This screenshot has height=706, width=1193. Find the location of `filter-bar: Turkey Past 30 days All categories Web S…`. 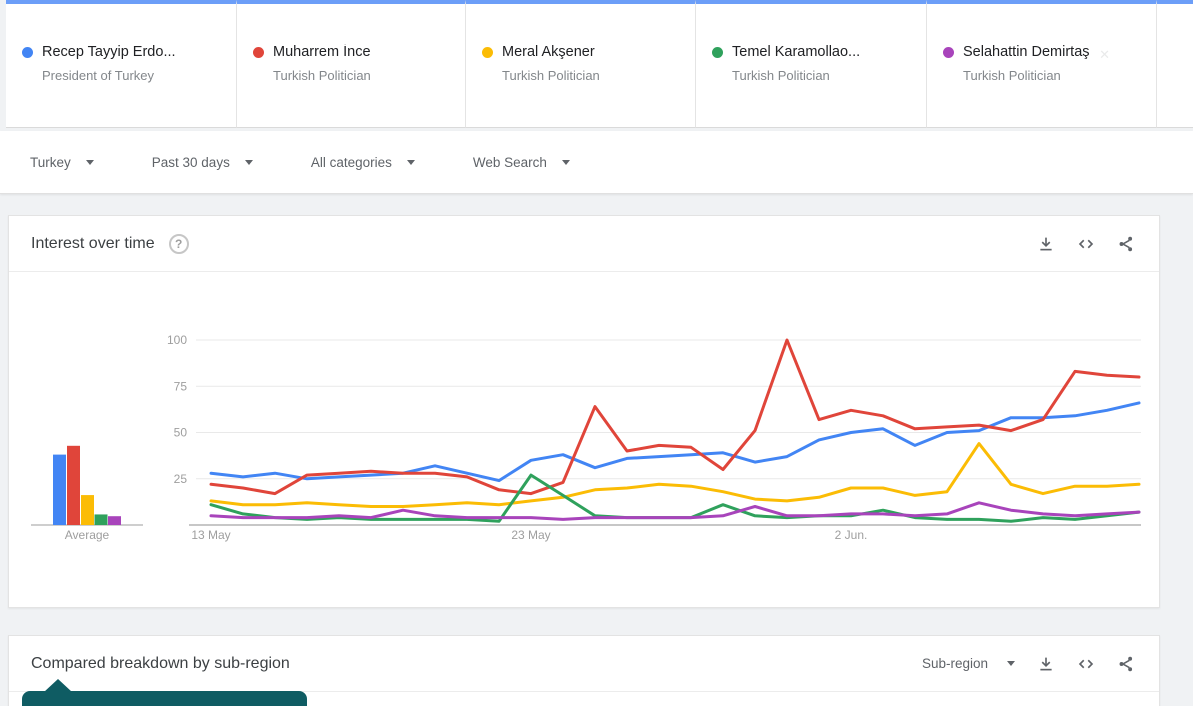

filter-bar: Turkey Past 30 days All categories Web S… is located at coordinates (596, 162).